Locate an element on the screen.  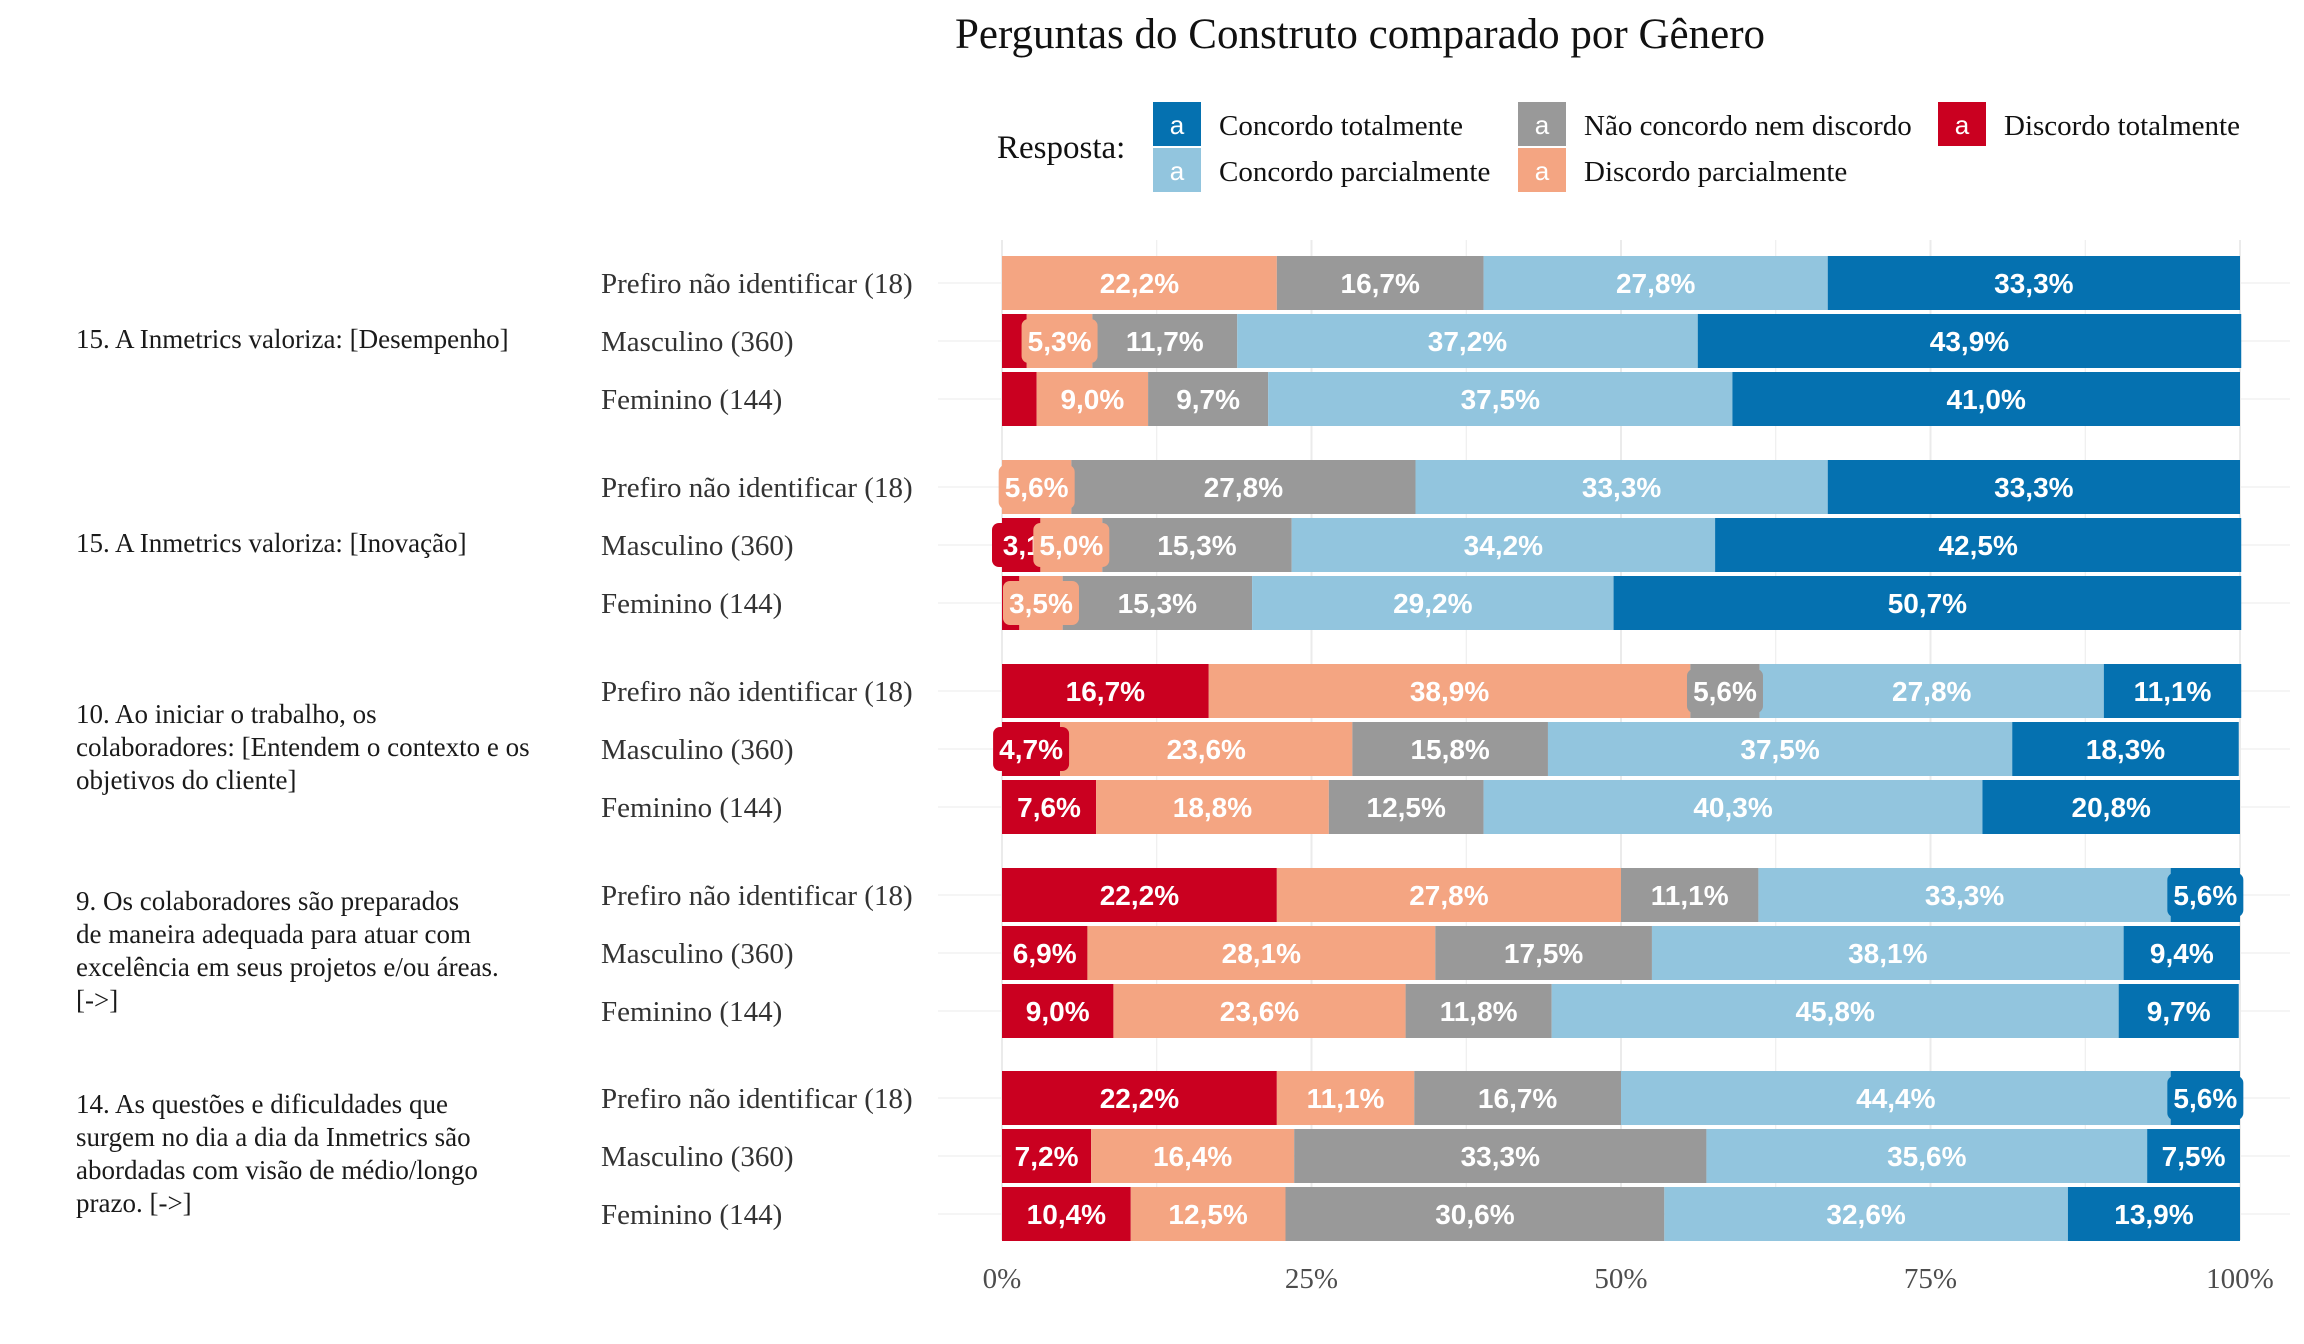
value-label: 5,3% is located at coordinates (1060, 341).